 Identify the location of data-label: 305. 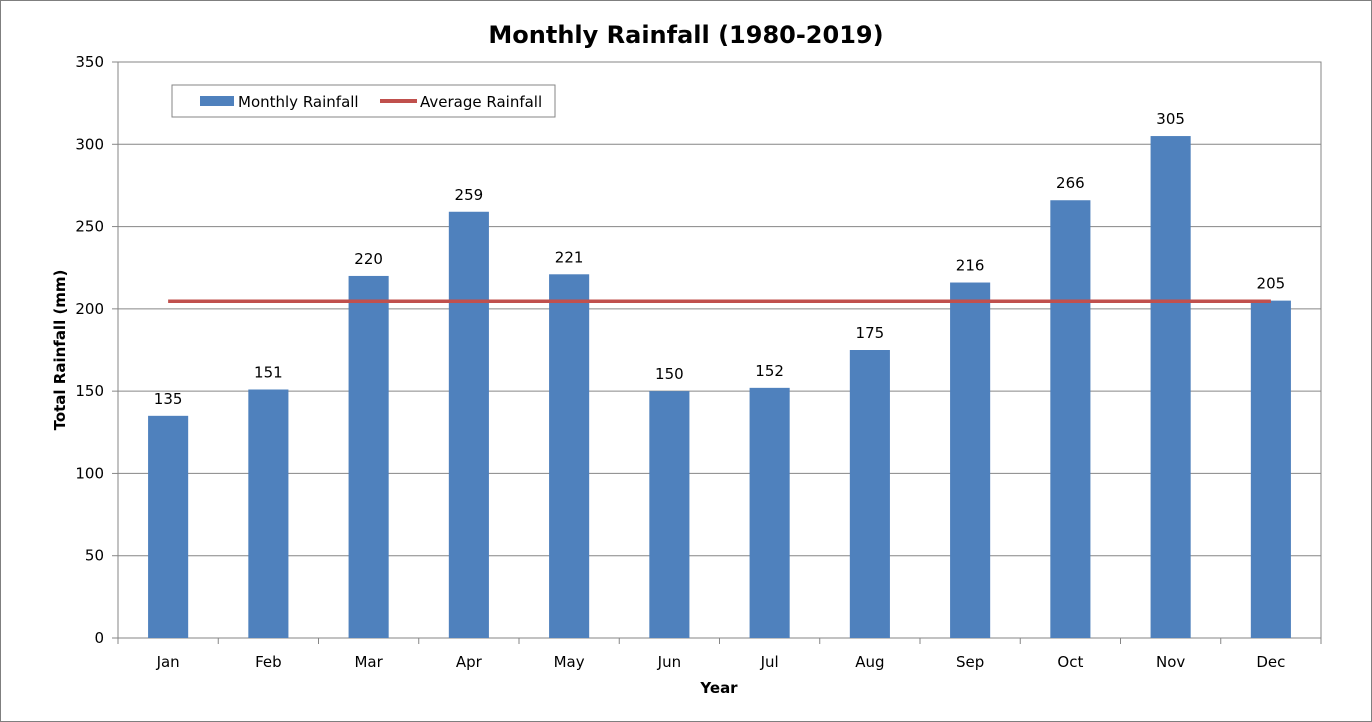
(1170, 119).